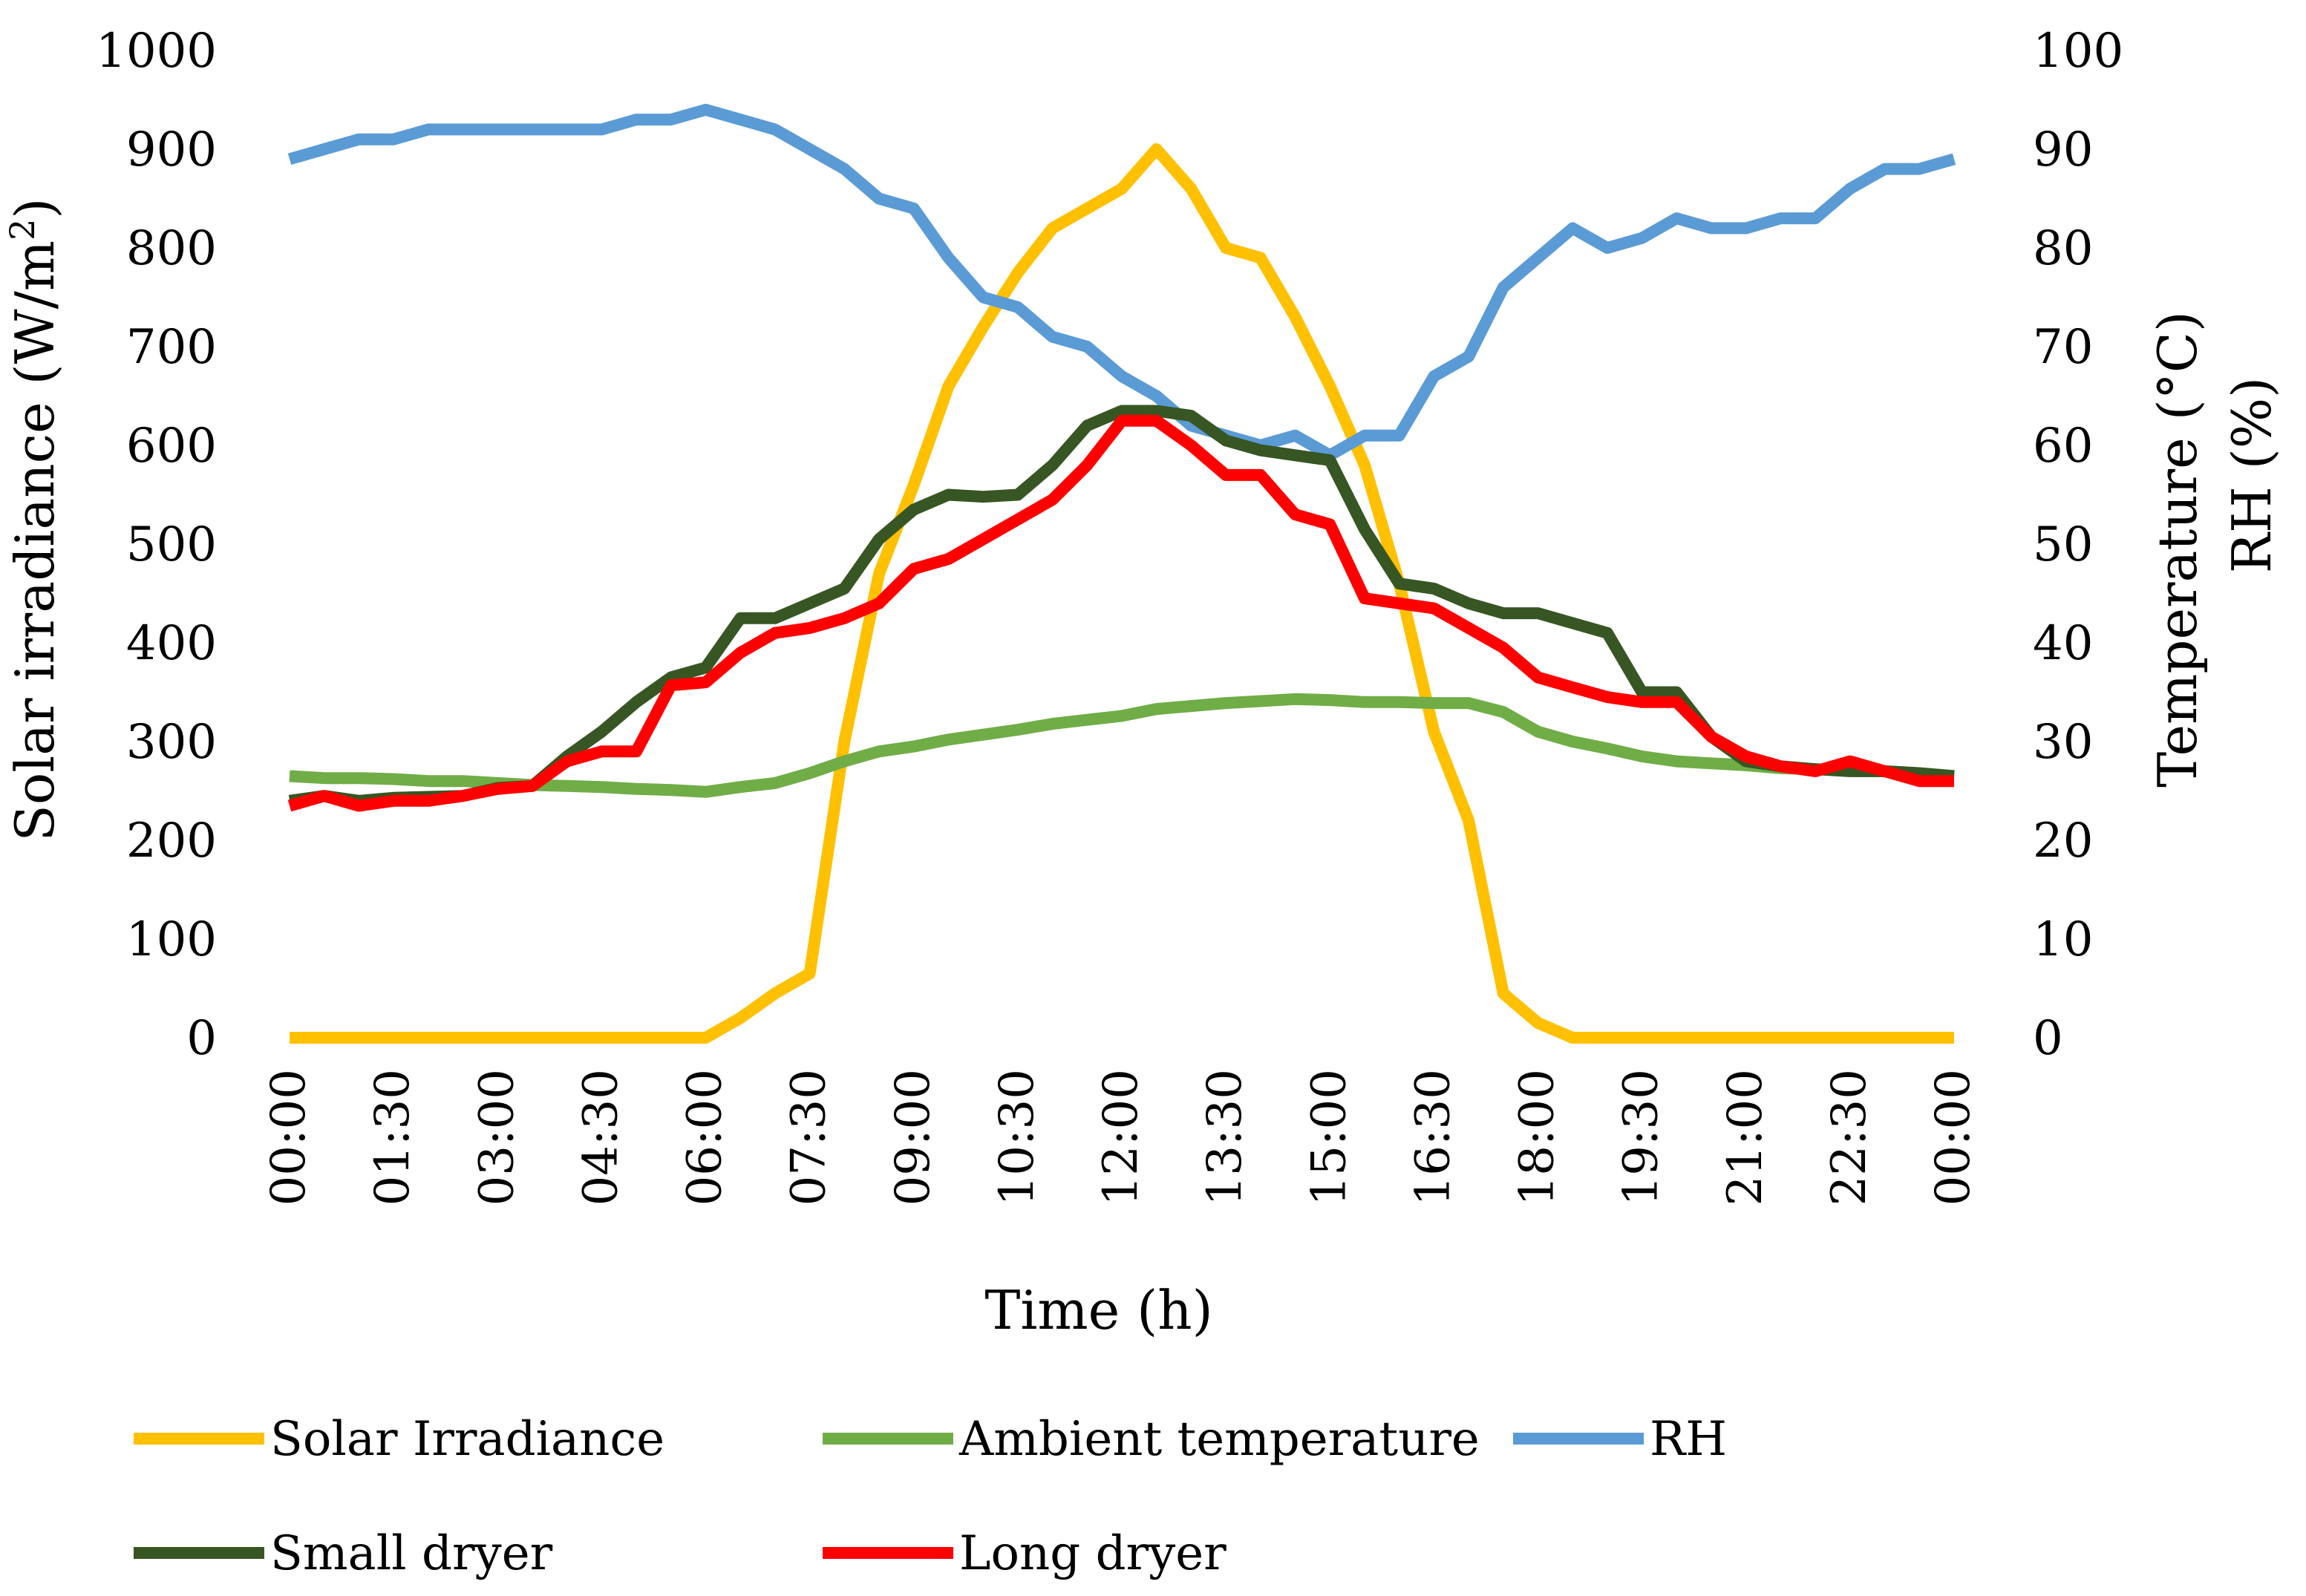  What do you see at coordinates (1093, 1553) in the screenshot?
I see `legend-label-long-dryer: Long dryer` at bounding box center [1093, 1553].